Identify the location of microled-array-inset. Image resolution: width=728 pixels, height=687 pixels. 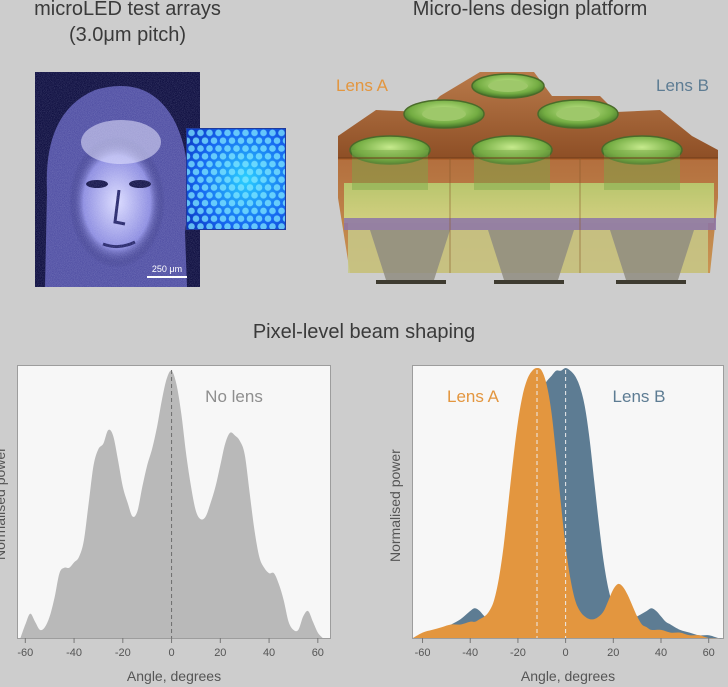
(236, 179).